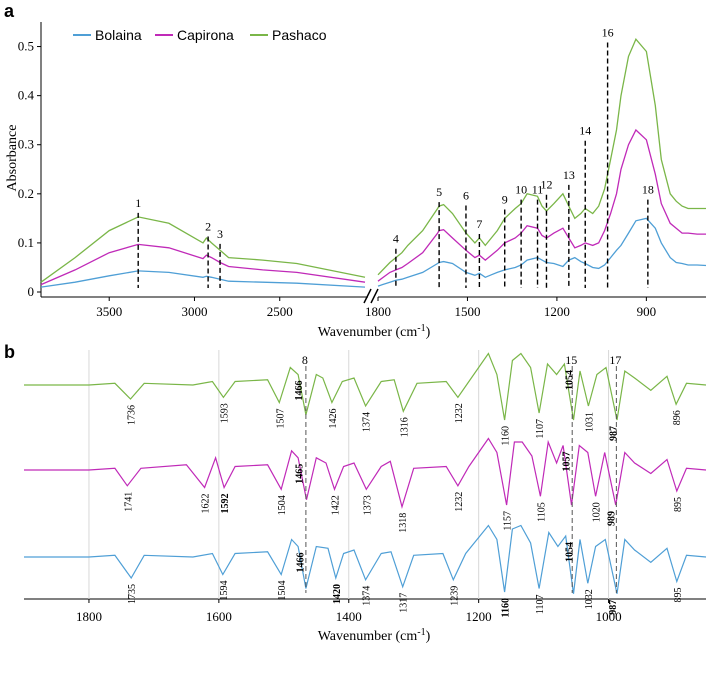 This screenshot has width=708, height=675. Describe the element at coordinates (647, 311) in the screenshot. I see `x-tick-label: 900` at that location.